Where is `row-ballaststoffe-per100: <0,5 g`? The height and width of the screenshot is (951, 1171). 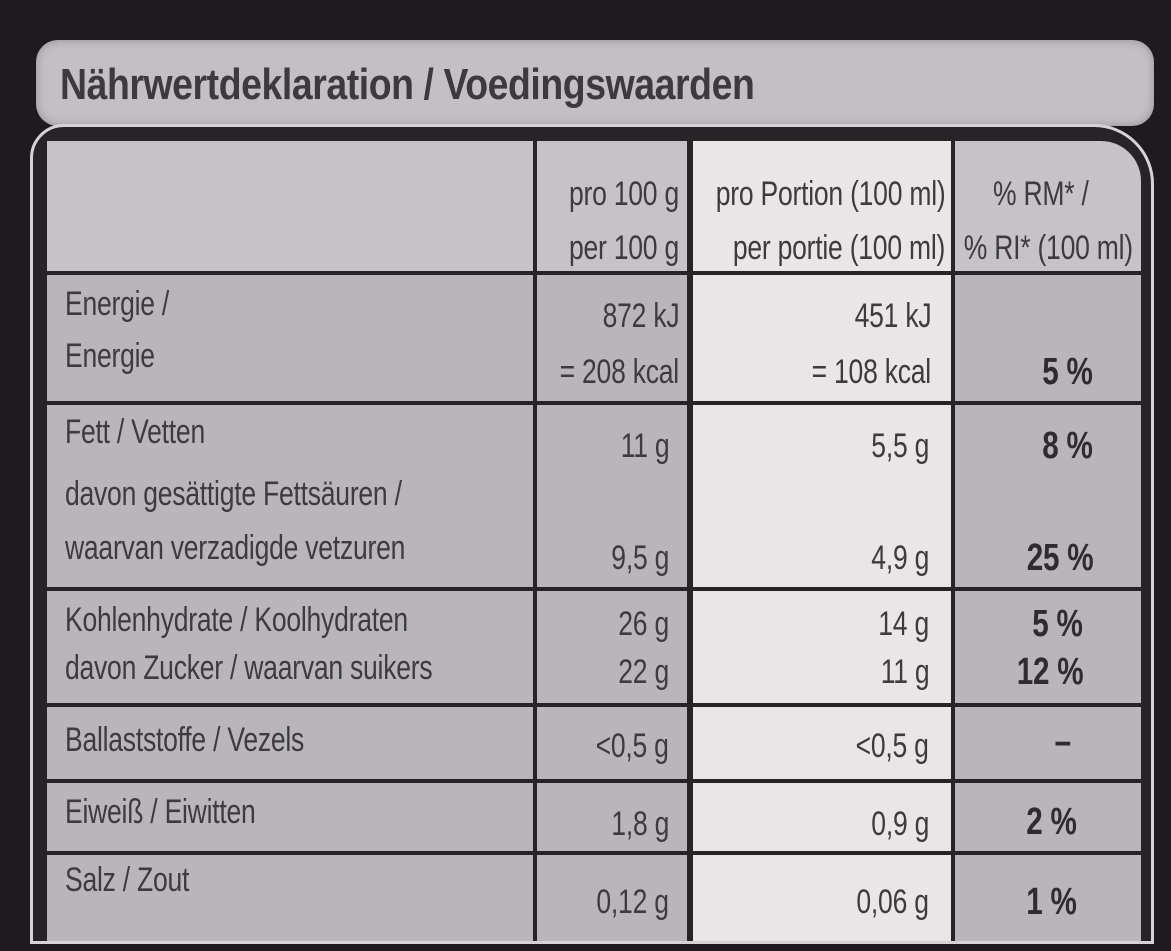
row-ballaststoffe-per100: <0,5 g is located at coordinates (612, 743).